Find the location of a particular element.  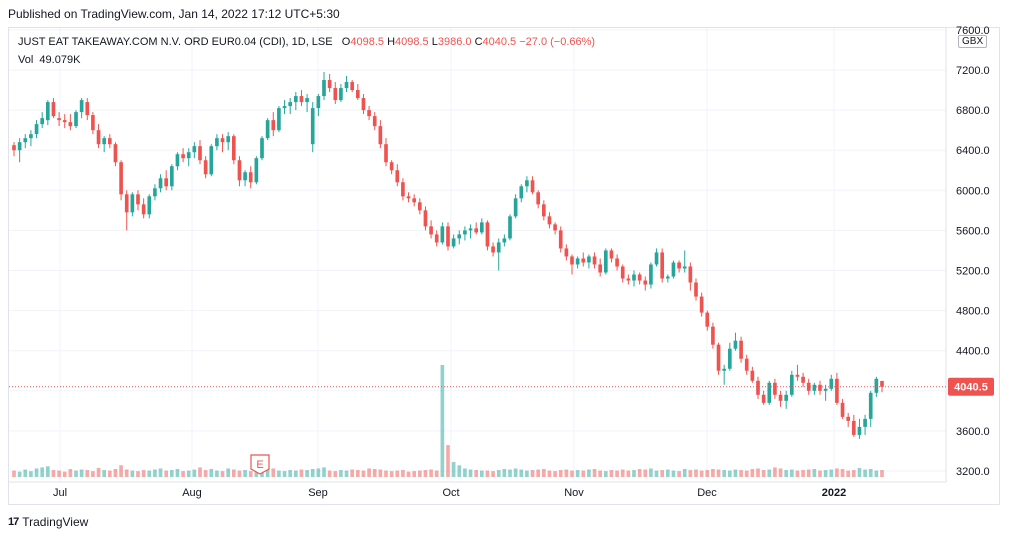

earnings-icon is located at coordinates (260, 464).